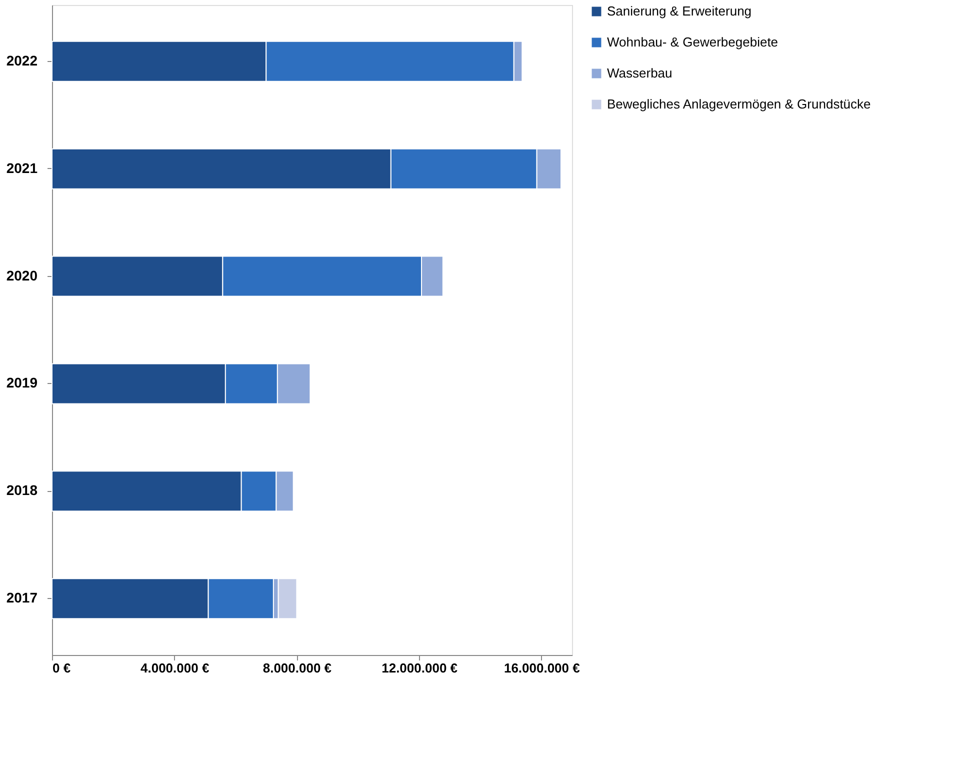 The height and width of the screenshot is (757, 963). I want to click on legend-label: Wasserbau, so click(639, 73).